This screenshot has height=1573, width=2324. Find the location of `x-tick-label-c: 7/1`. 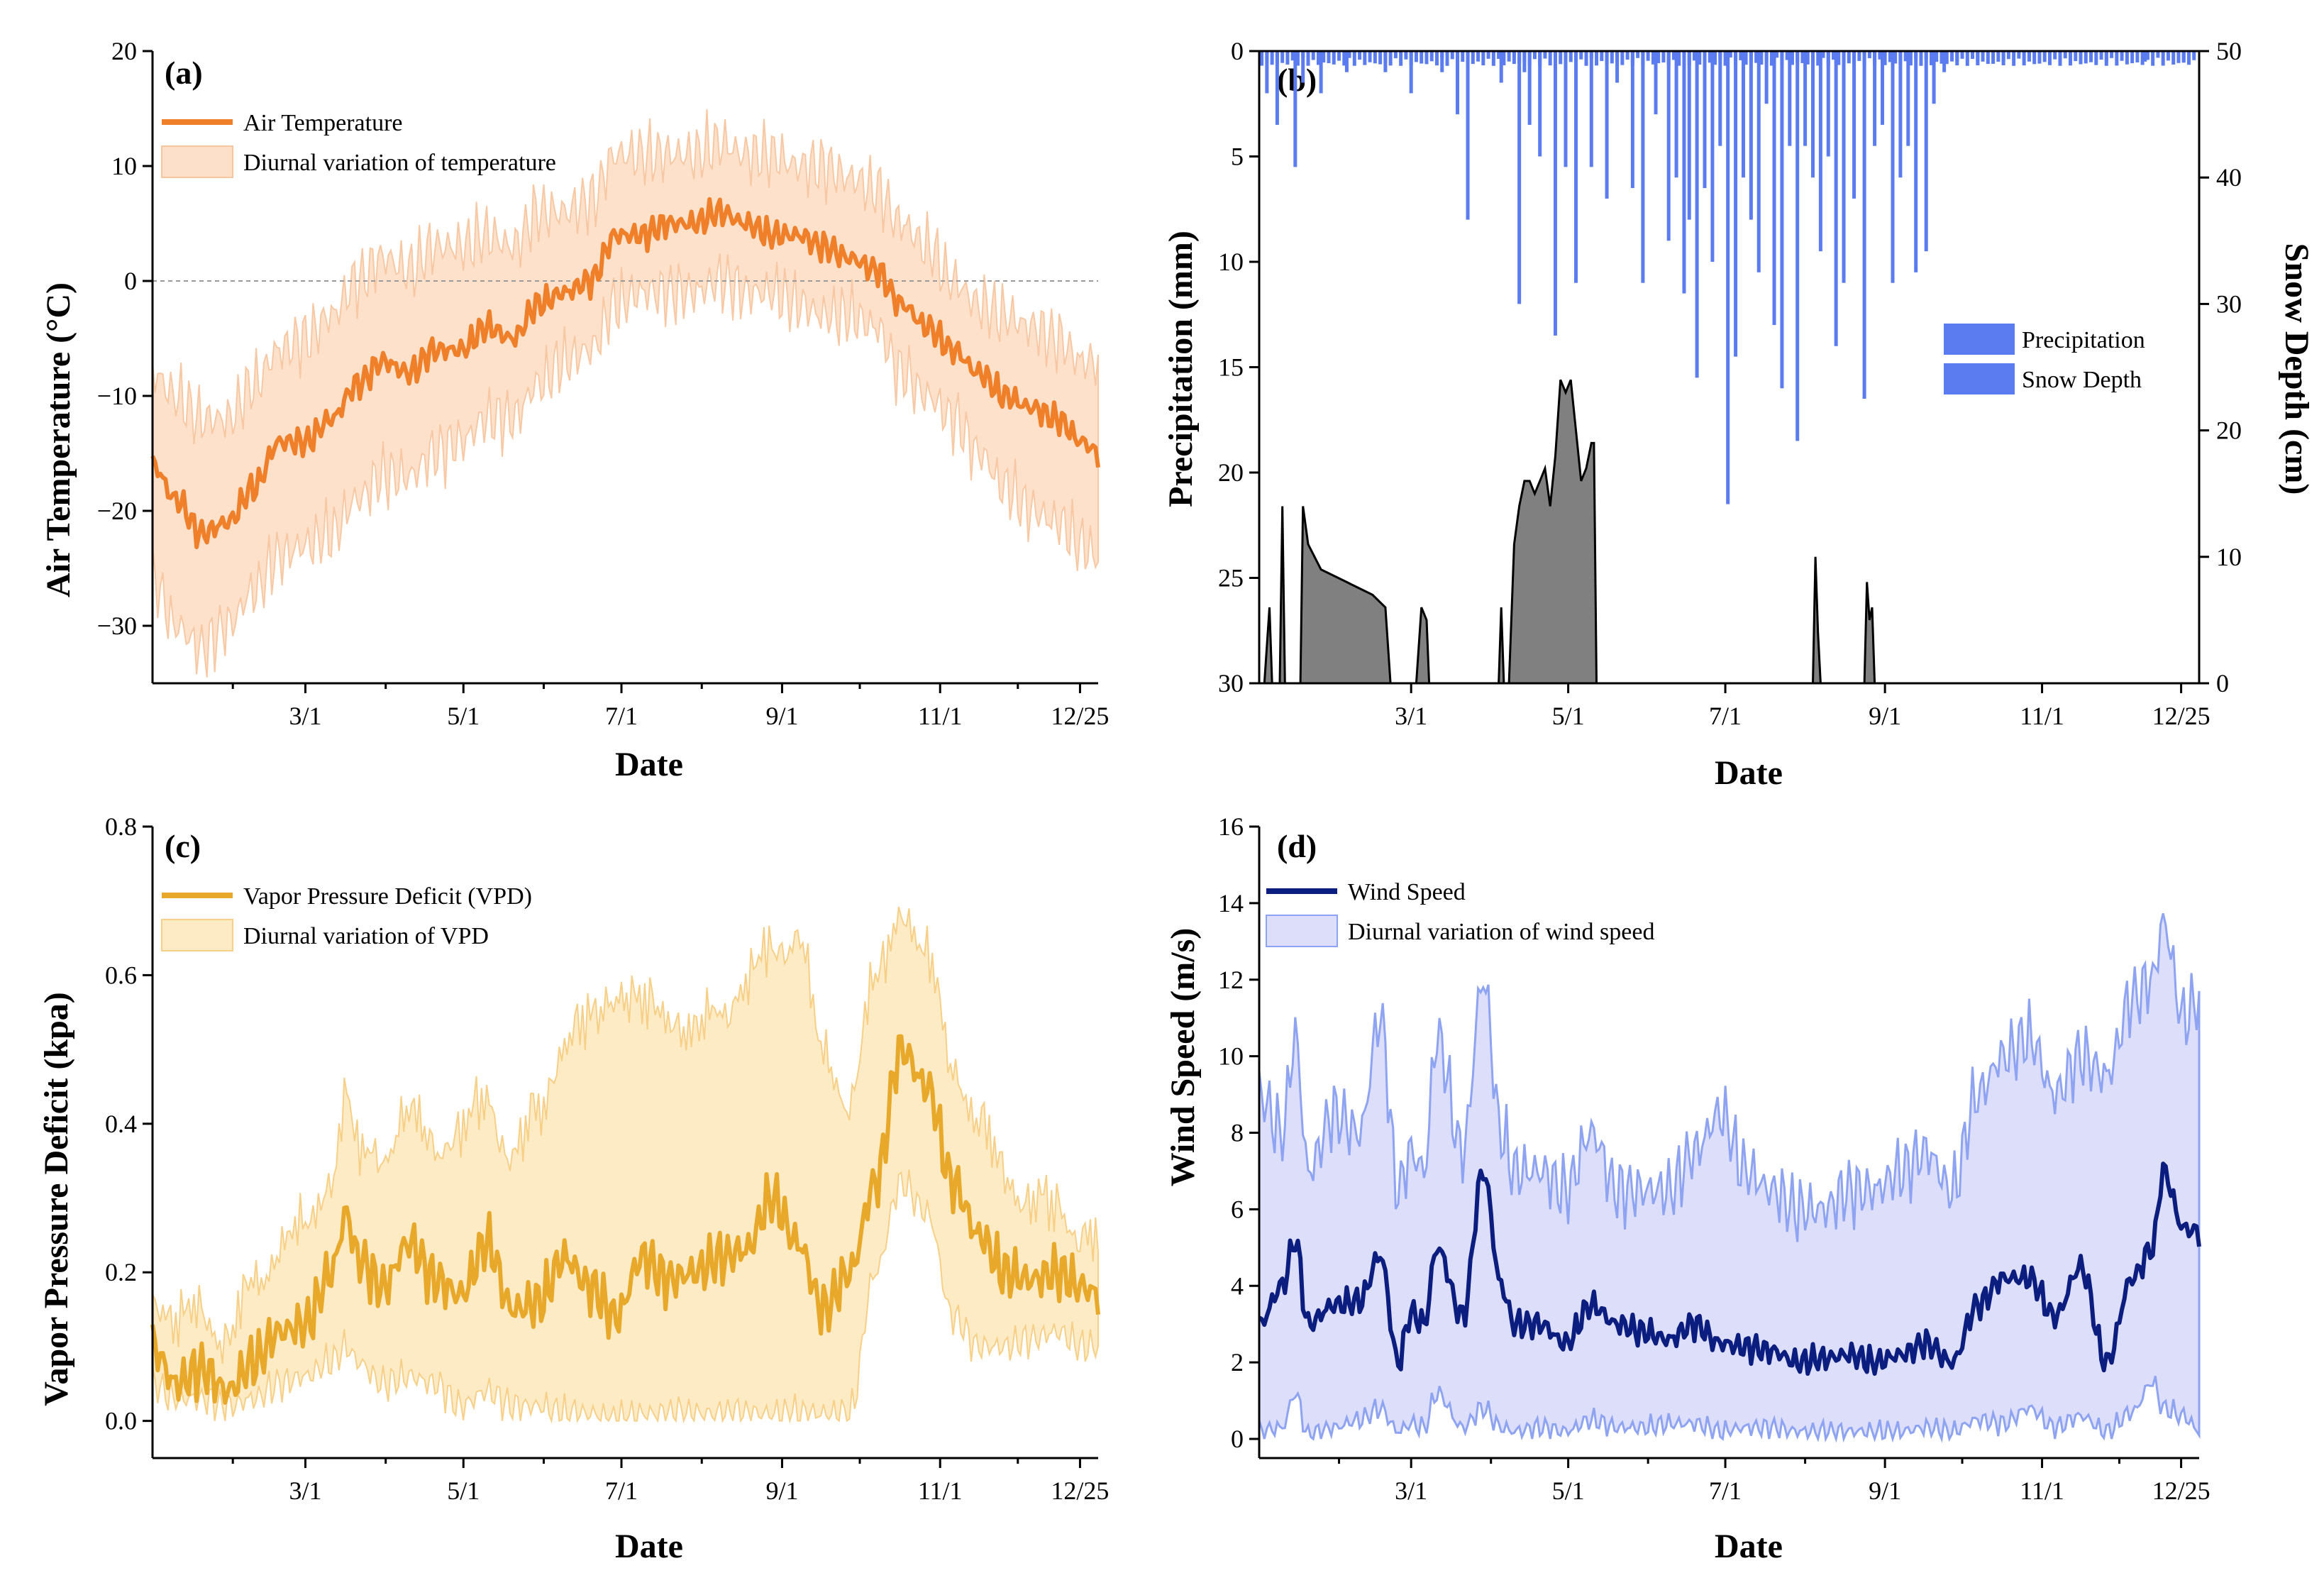

x-tick-label-c: 7/1 is located at coordinates (622, 1491).